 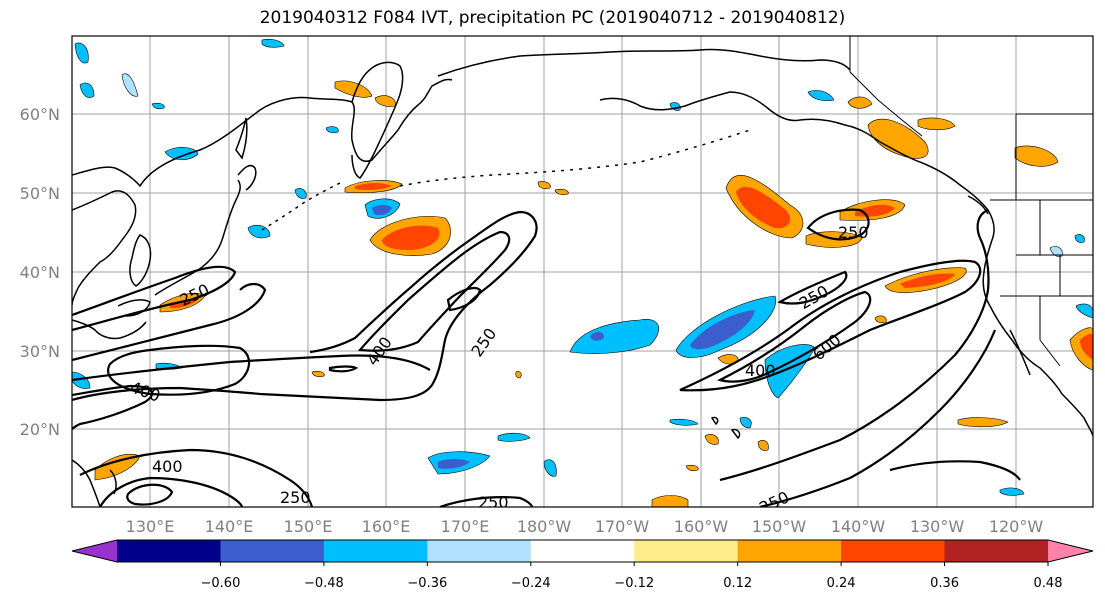 What do you see at coordinates (308, 526) in the screenshot?
I see `lon-label: 150°E` at bounding box center [308, 526].